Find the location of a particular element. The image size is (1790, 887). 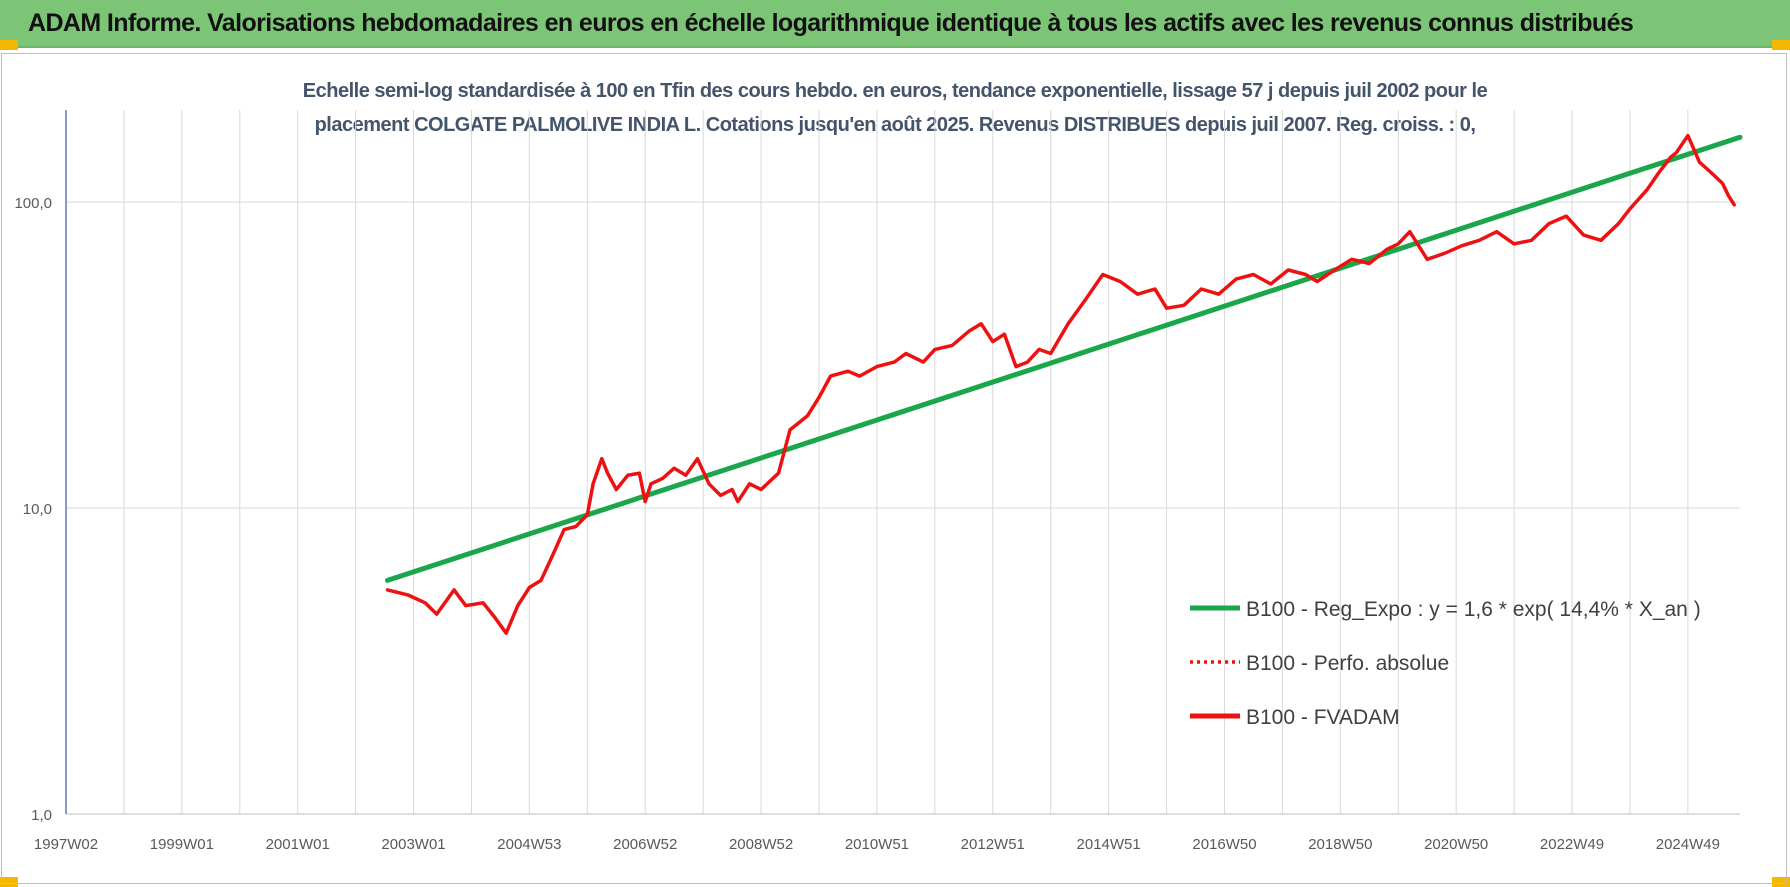

x-tick-label: 2012W51 is located at coordinates (993, 844).